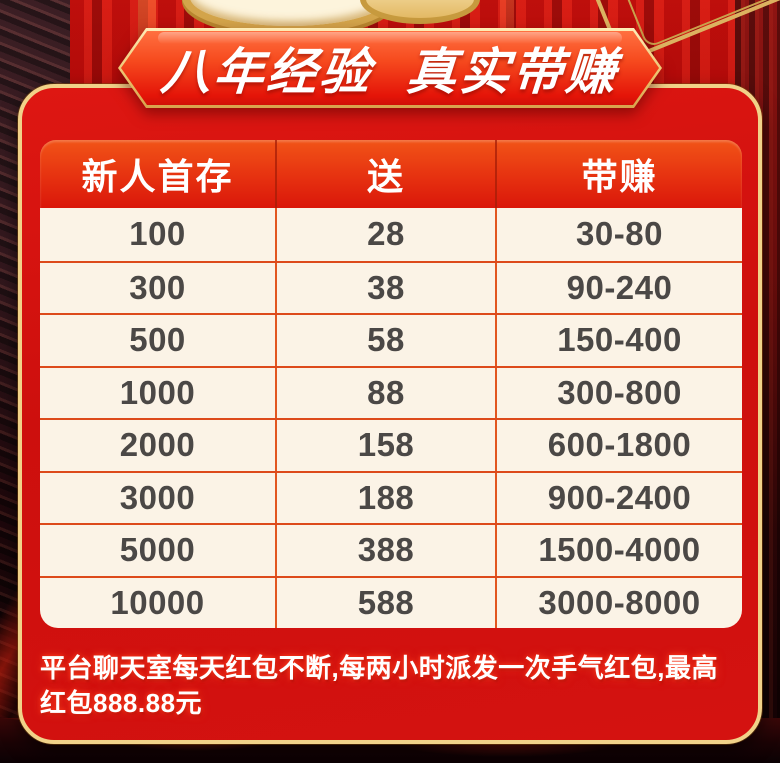  I want to click on bonus-value: 588, so click(385, 602).